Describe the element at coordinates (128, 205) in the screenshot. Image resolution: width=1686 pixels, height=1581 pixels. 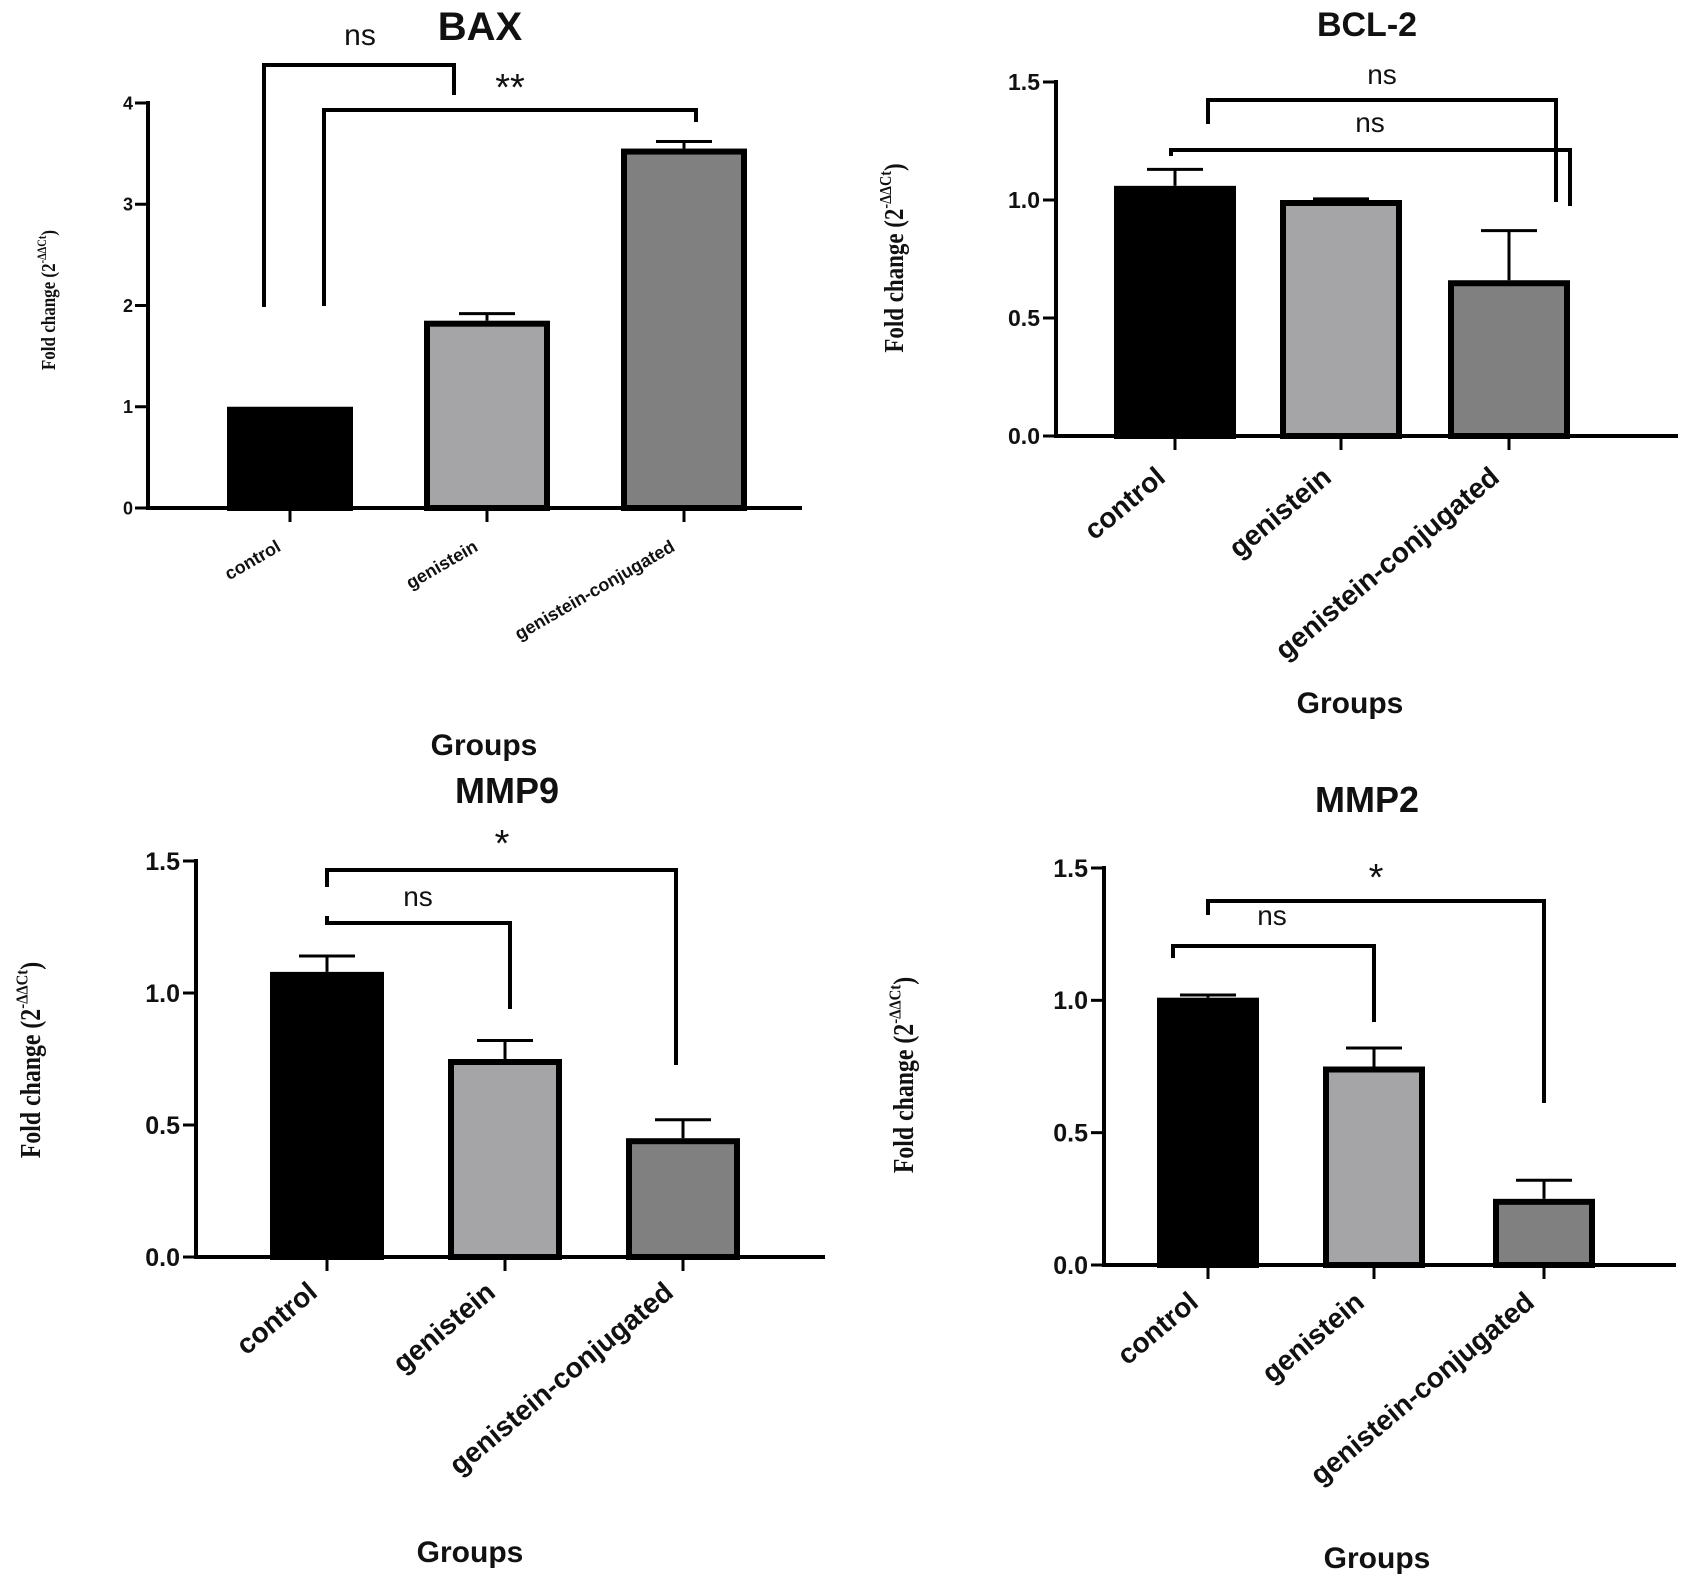
I see `y-tick-label: 3` at that location.